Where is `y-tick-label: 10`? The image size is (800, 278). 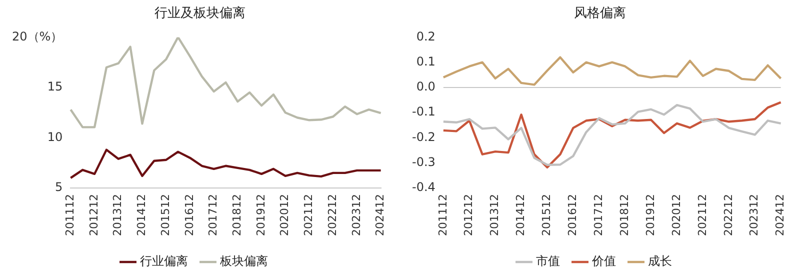
y-tick-label: 10 is located at coordinates (55, 137).